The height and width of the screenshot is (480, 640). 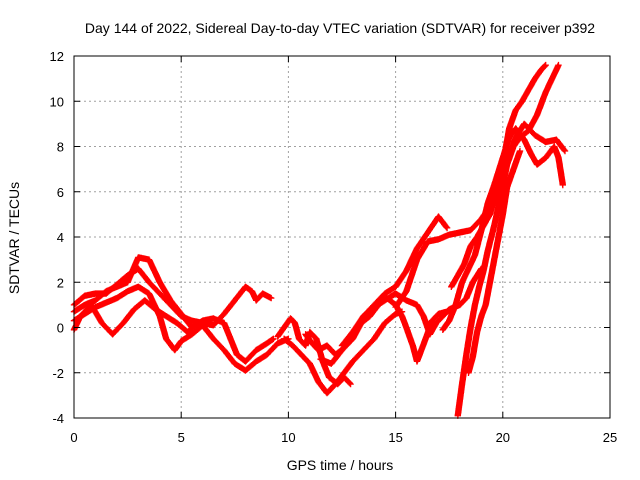 I want to click on x-axis-label: GPS time / hours, so click(x=340, y=465).